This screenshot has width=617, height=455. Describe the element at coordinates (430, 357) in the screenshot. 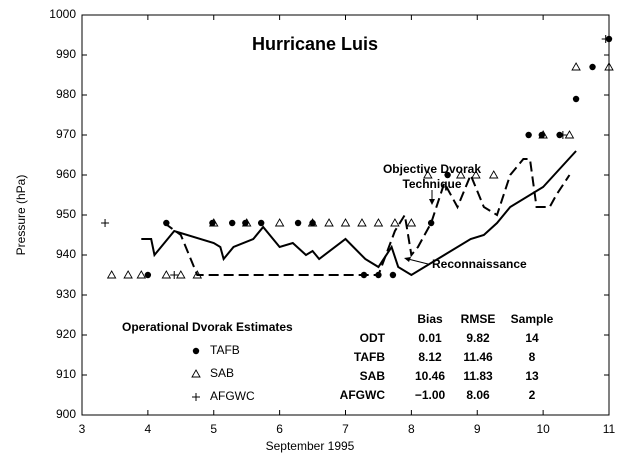

I see `table-cell: 8.12` at that location.